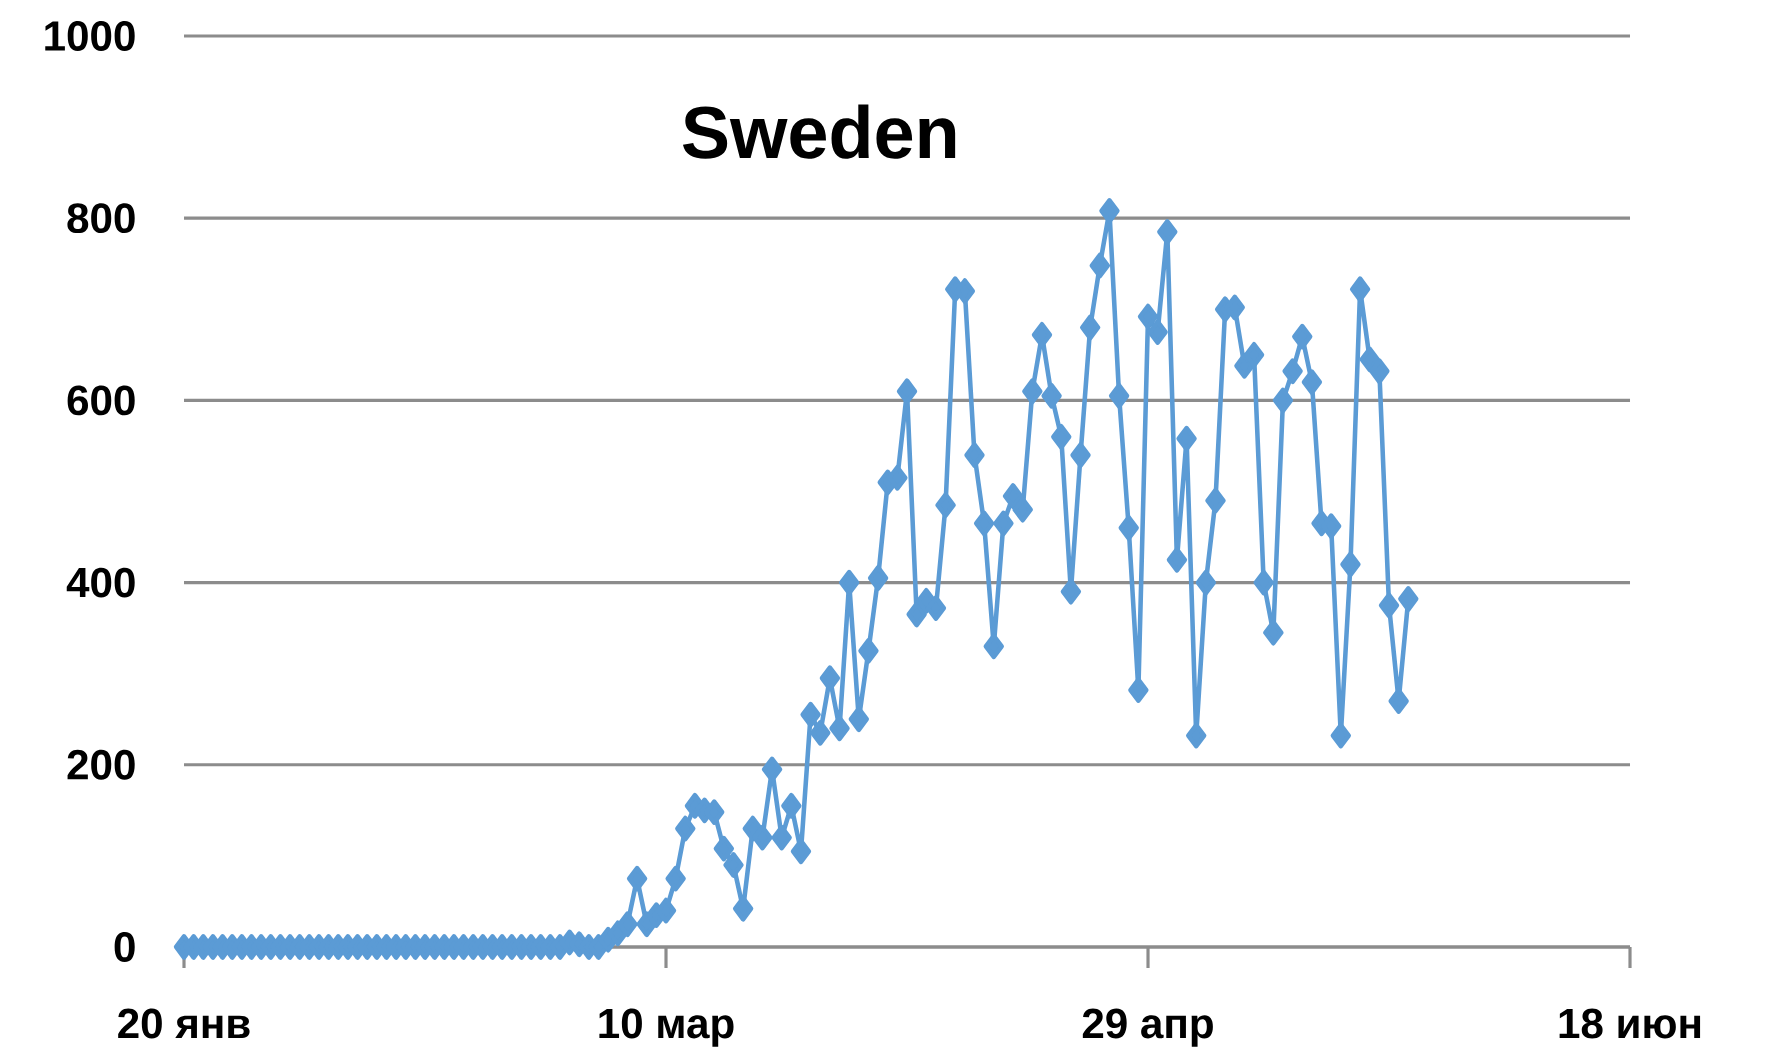 The height and width of the screenshot is (1057, 1767). I want to click on x-tick-label: 20 янв, so click(184, 1023).